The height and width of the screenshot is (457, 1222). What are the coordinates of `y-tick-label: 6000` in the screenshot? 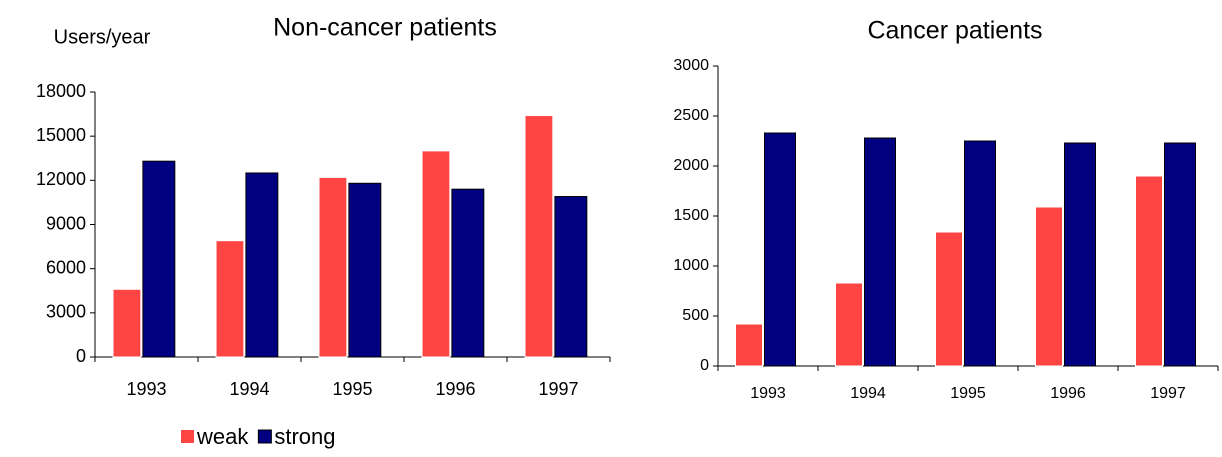 It's located at (66, 267).